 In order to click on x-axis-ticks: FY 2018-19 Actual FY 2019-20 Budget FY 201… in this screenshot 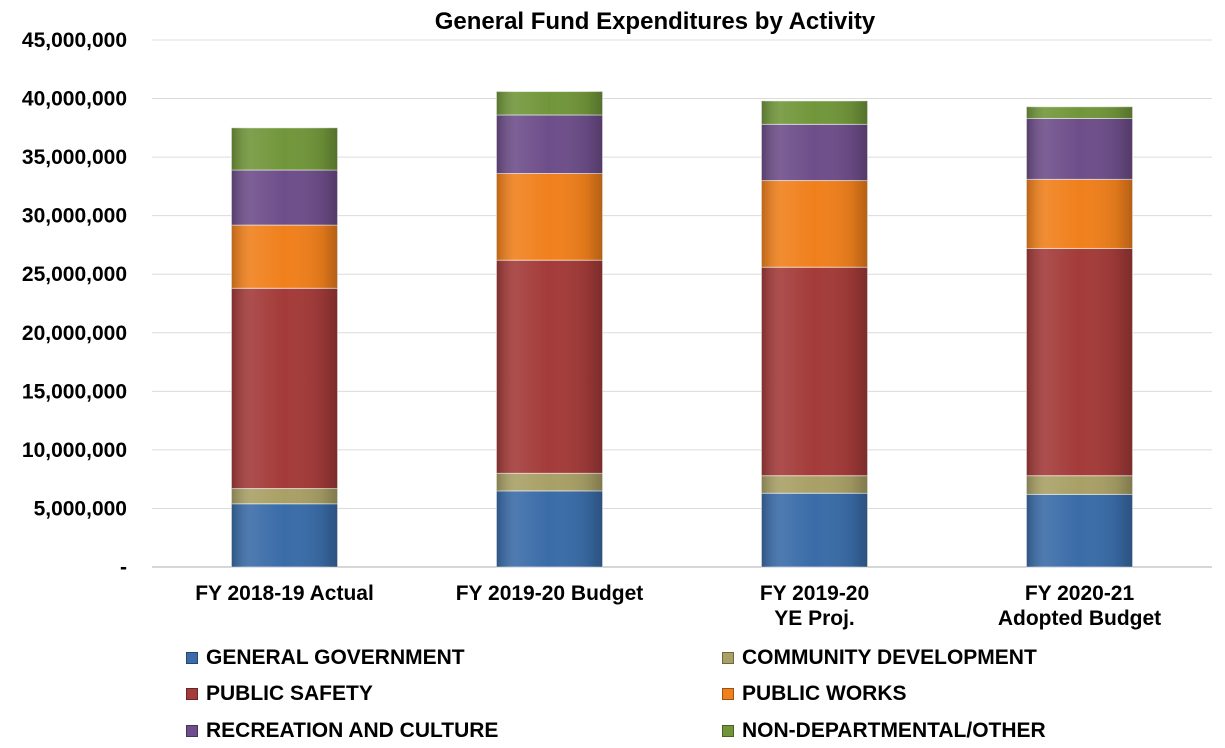, I will do `click(678, 606)`.